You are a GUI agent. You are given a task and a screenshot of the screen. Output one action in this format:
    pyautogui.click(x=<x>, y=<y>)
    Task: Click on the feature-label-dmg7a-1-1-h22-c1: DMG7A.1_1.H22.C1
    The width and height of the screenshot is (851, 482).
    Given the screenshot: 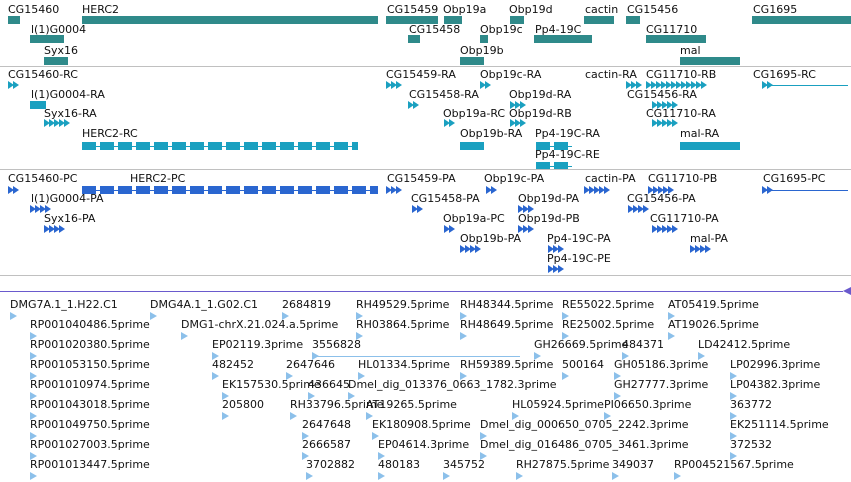 What is the action you would take?
    pyautogui.click(x=64, y=304)
    